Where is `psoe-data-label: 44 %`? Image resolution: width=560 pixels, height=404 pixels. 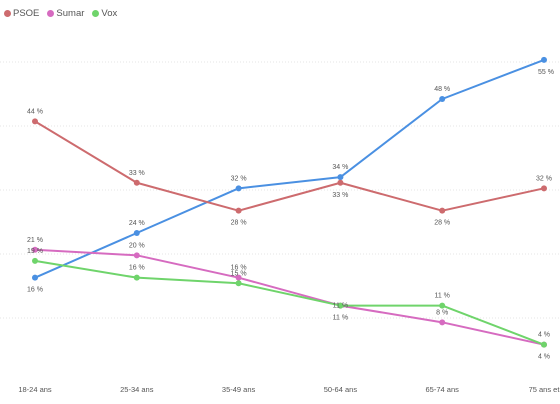 psoe-data-label: 44 % is located at coordinates (35, 111).